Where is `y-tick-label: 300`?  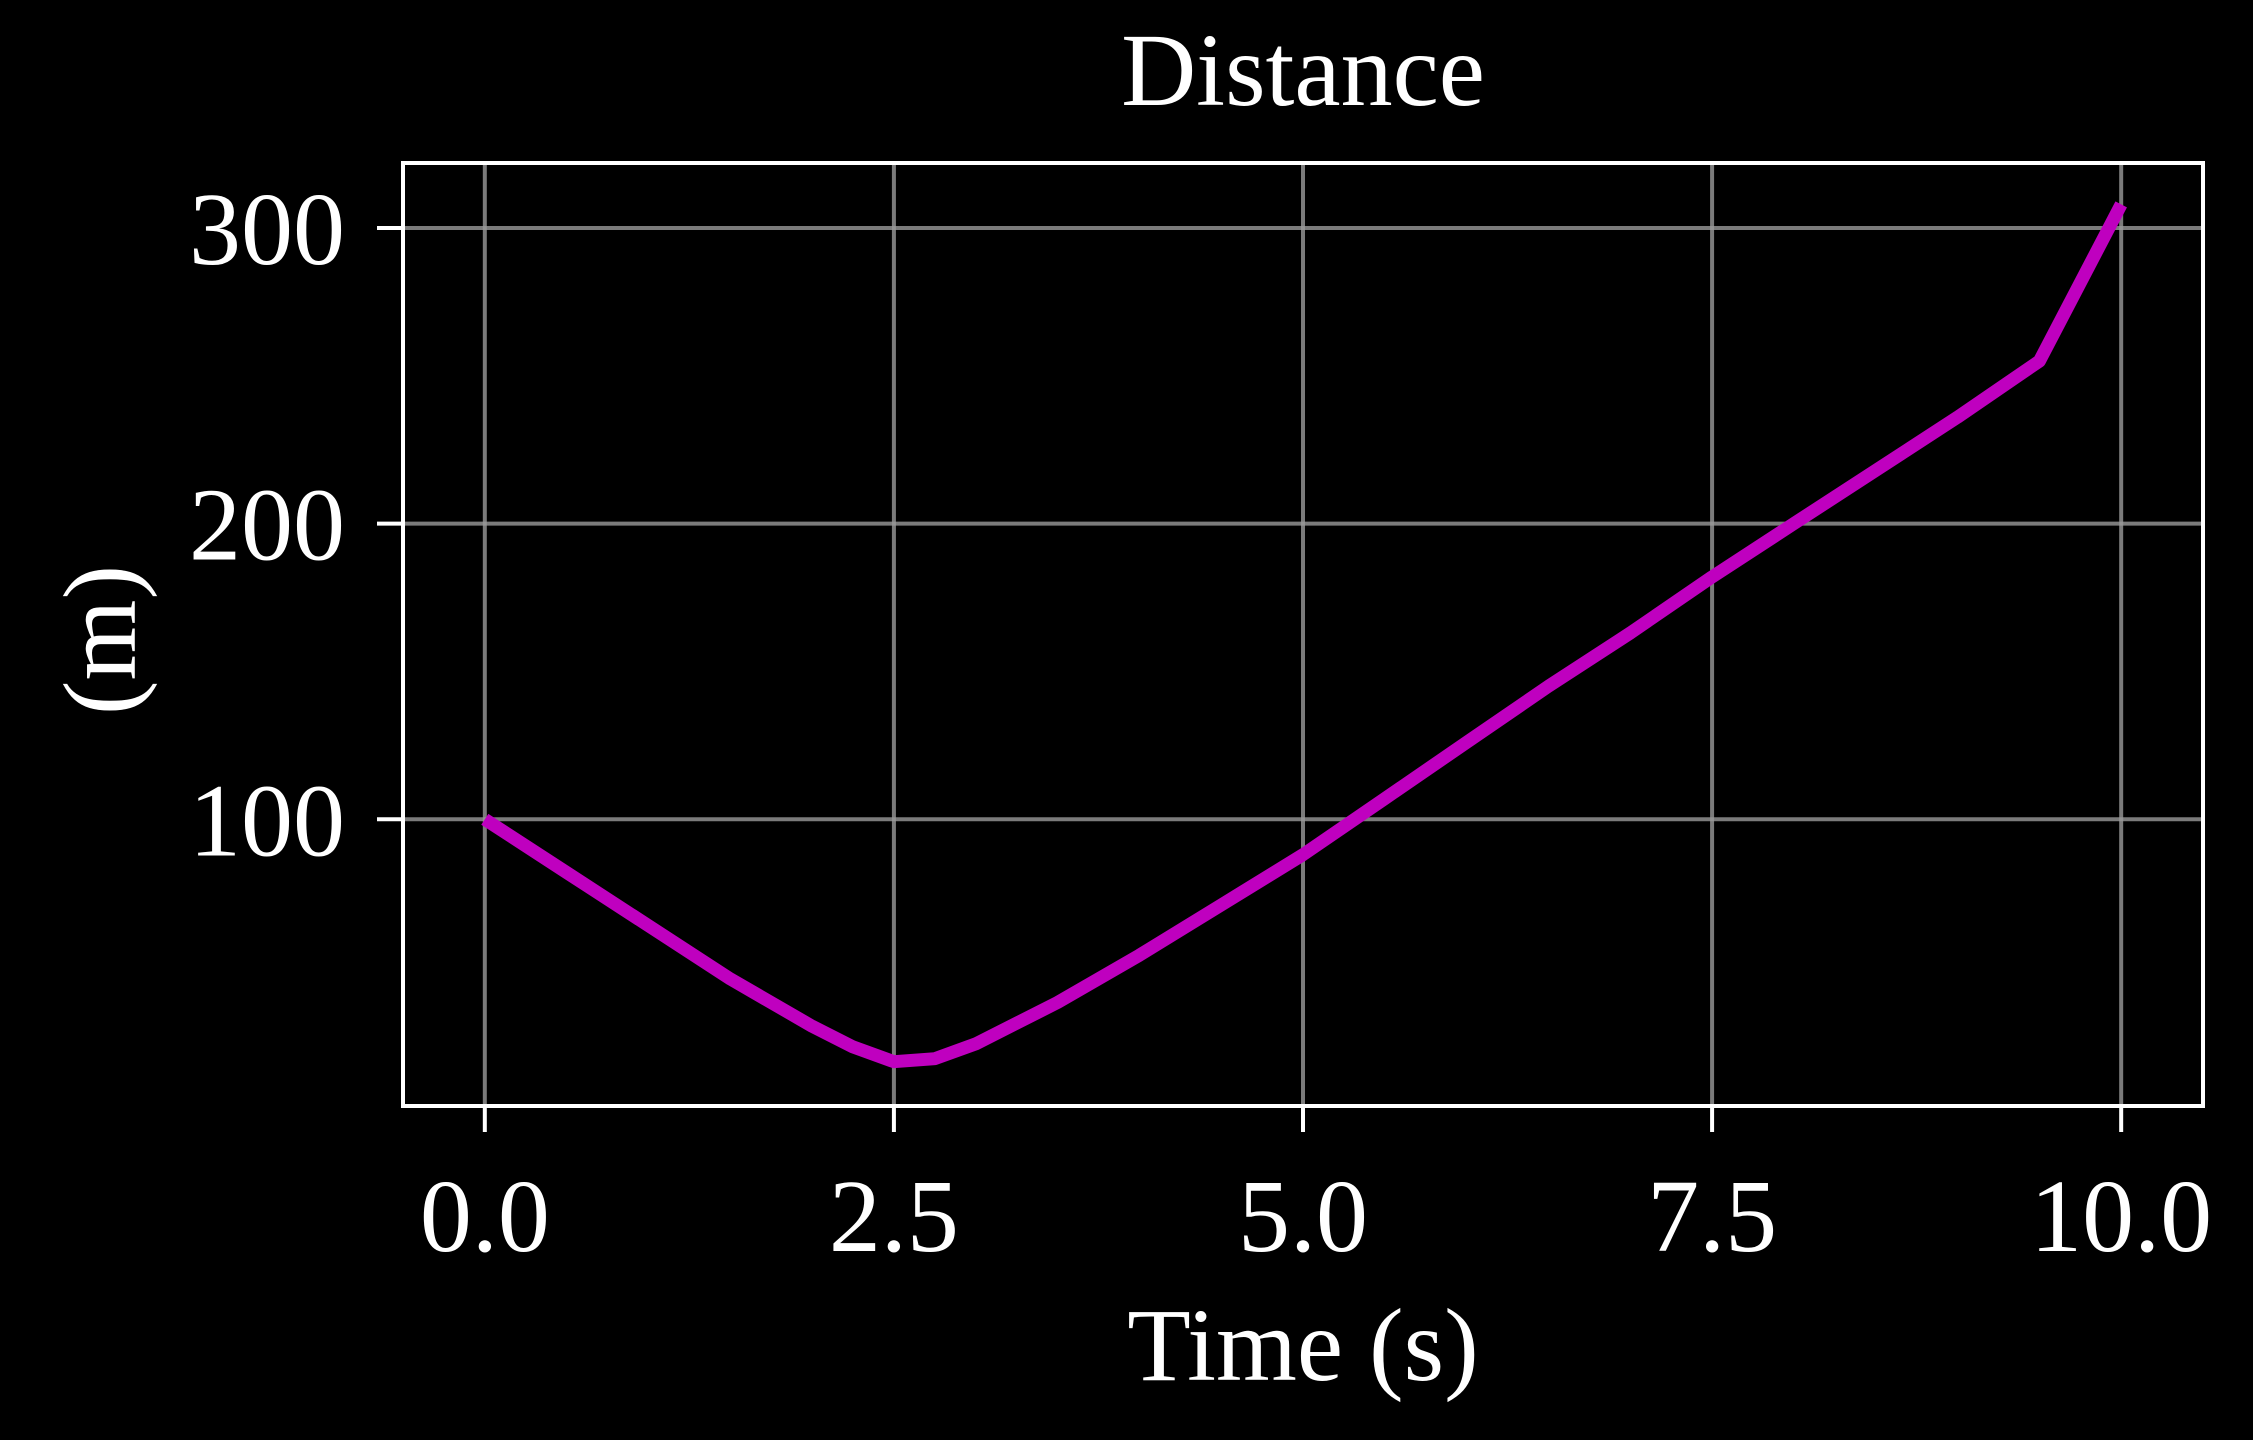 y-tick-label: 300 is located at coordinates (267, 229).